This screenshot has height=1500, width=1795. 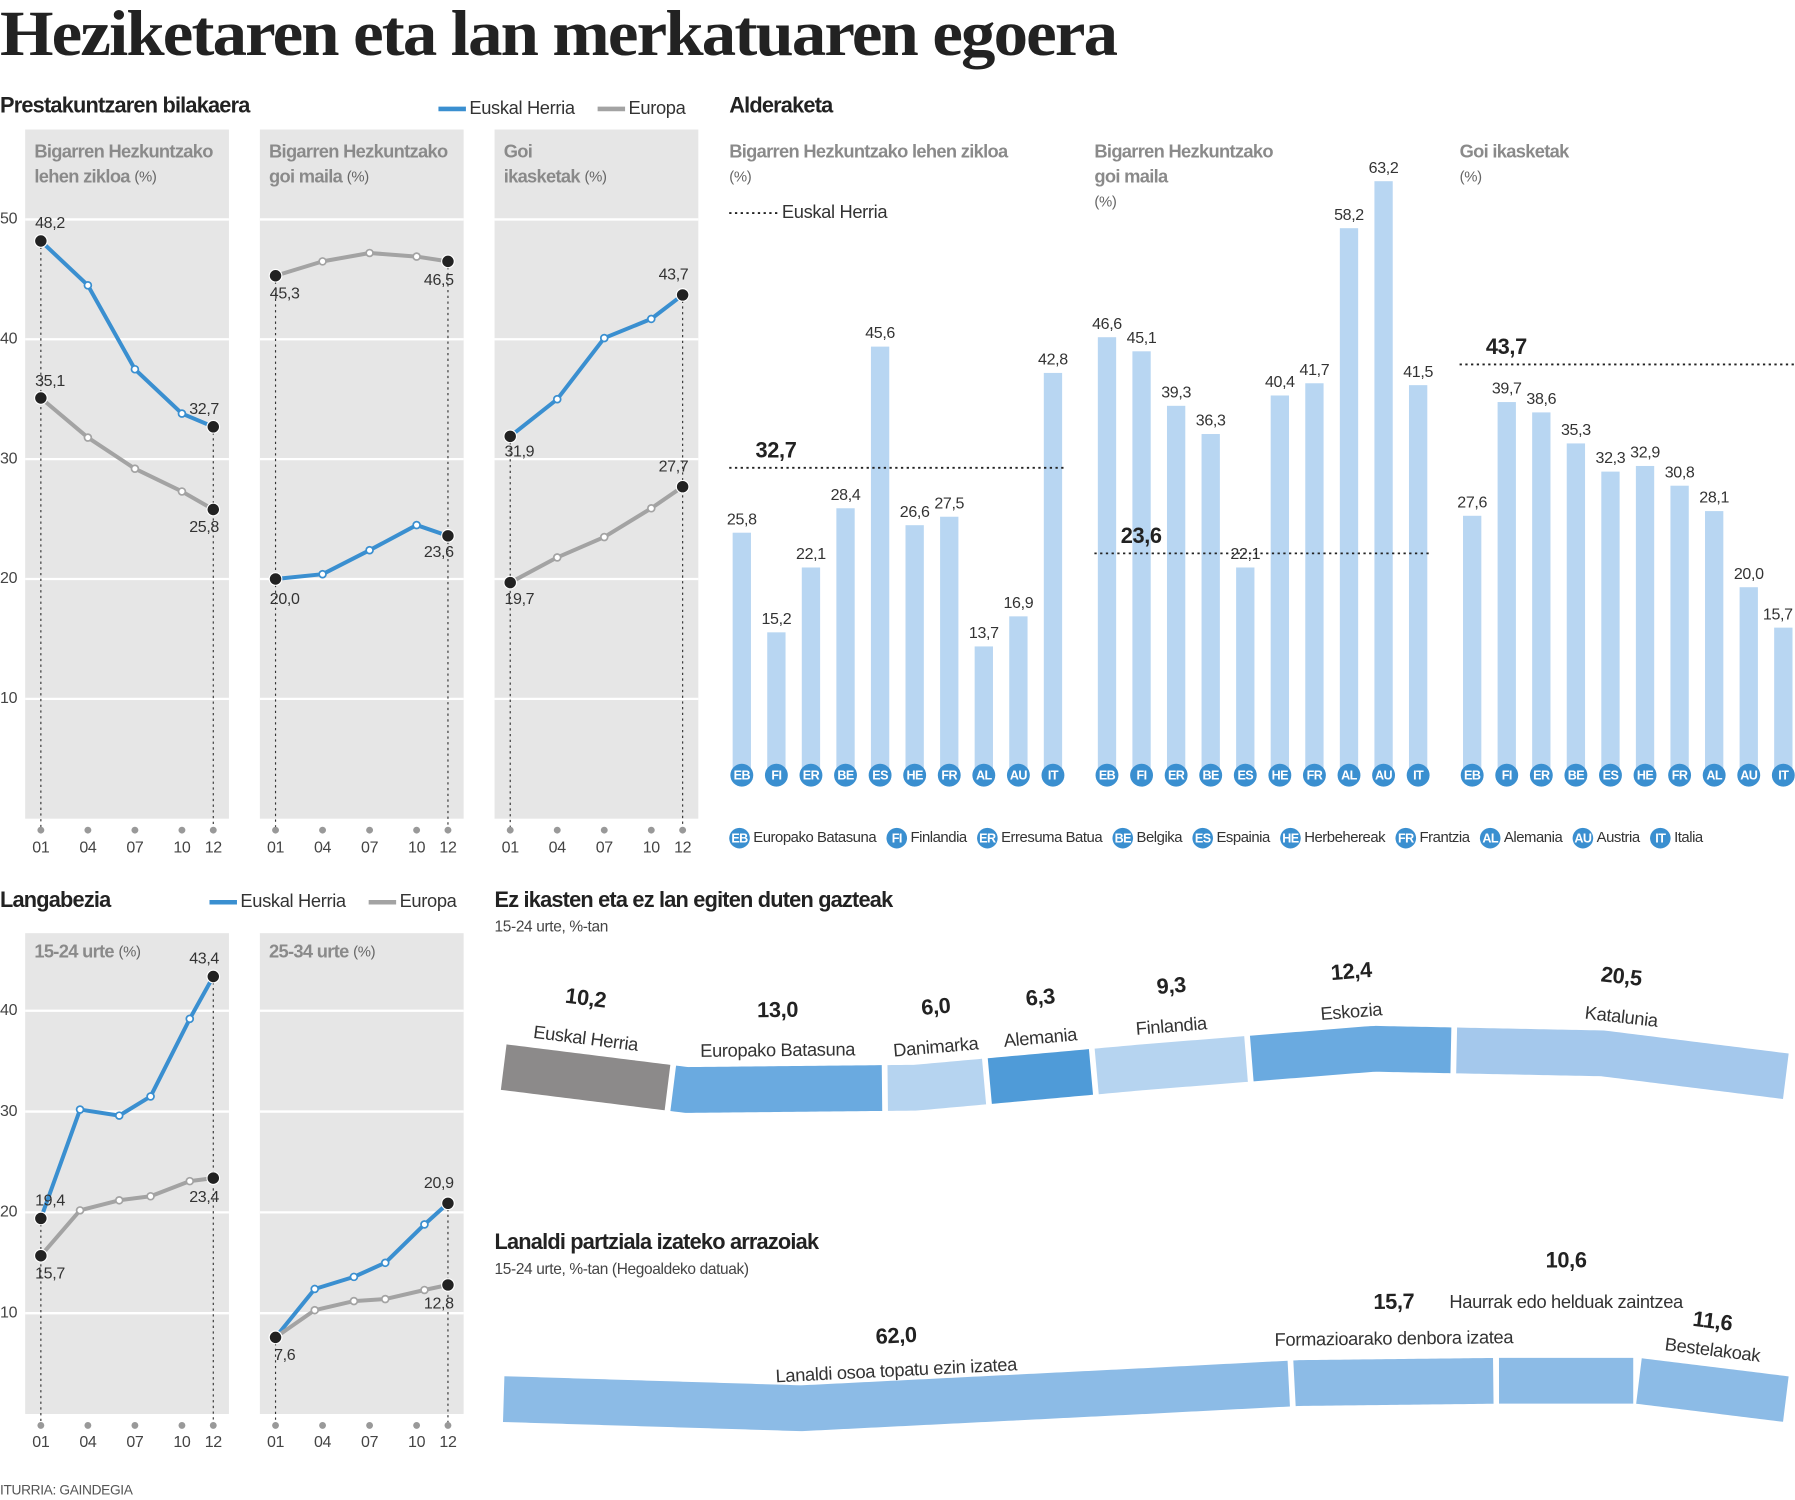 I want to click on legend-label: Euskal Herria, so click(x=522, y=107).